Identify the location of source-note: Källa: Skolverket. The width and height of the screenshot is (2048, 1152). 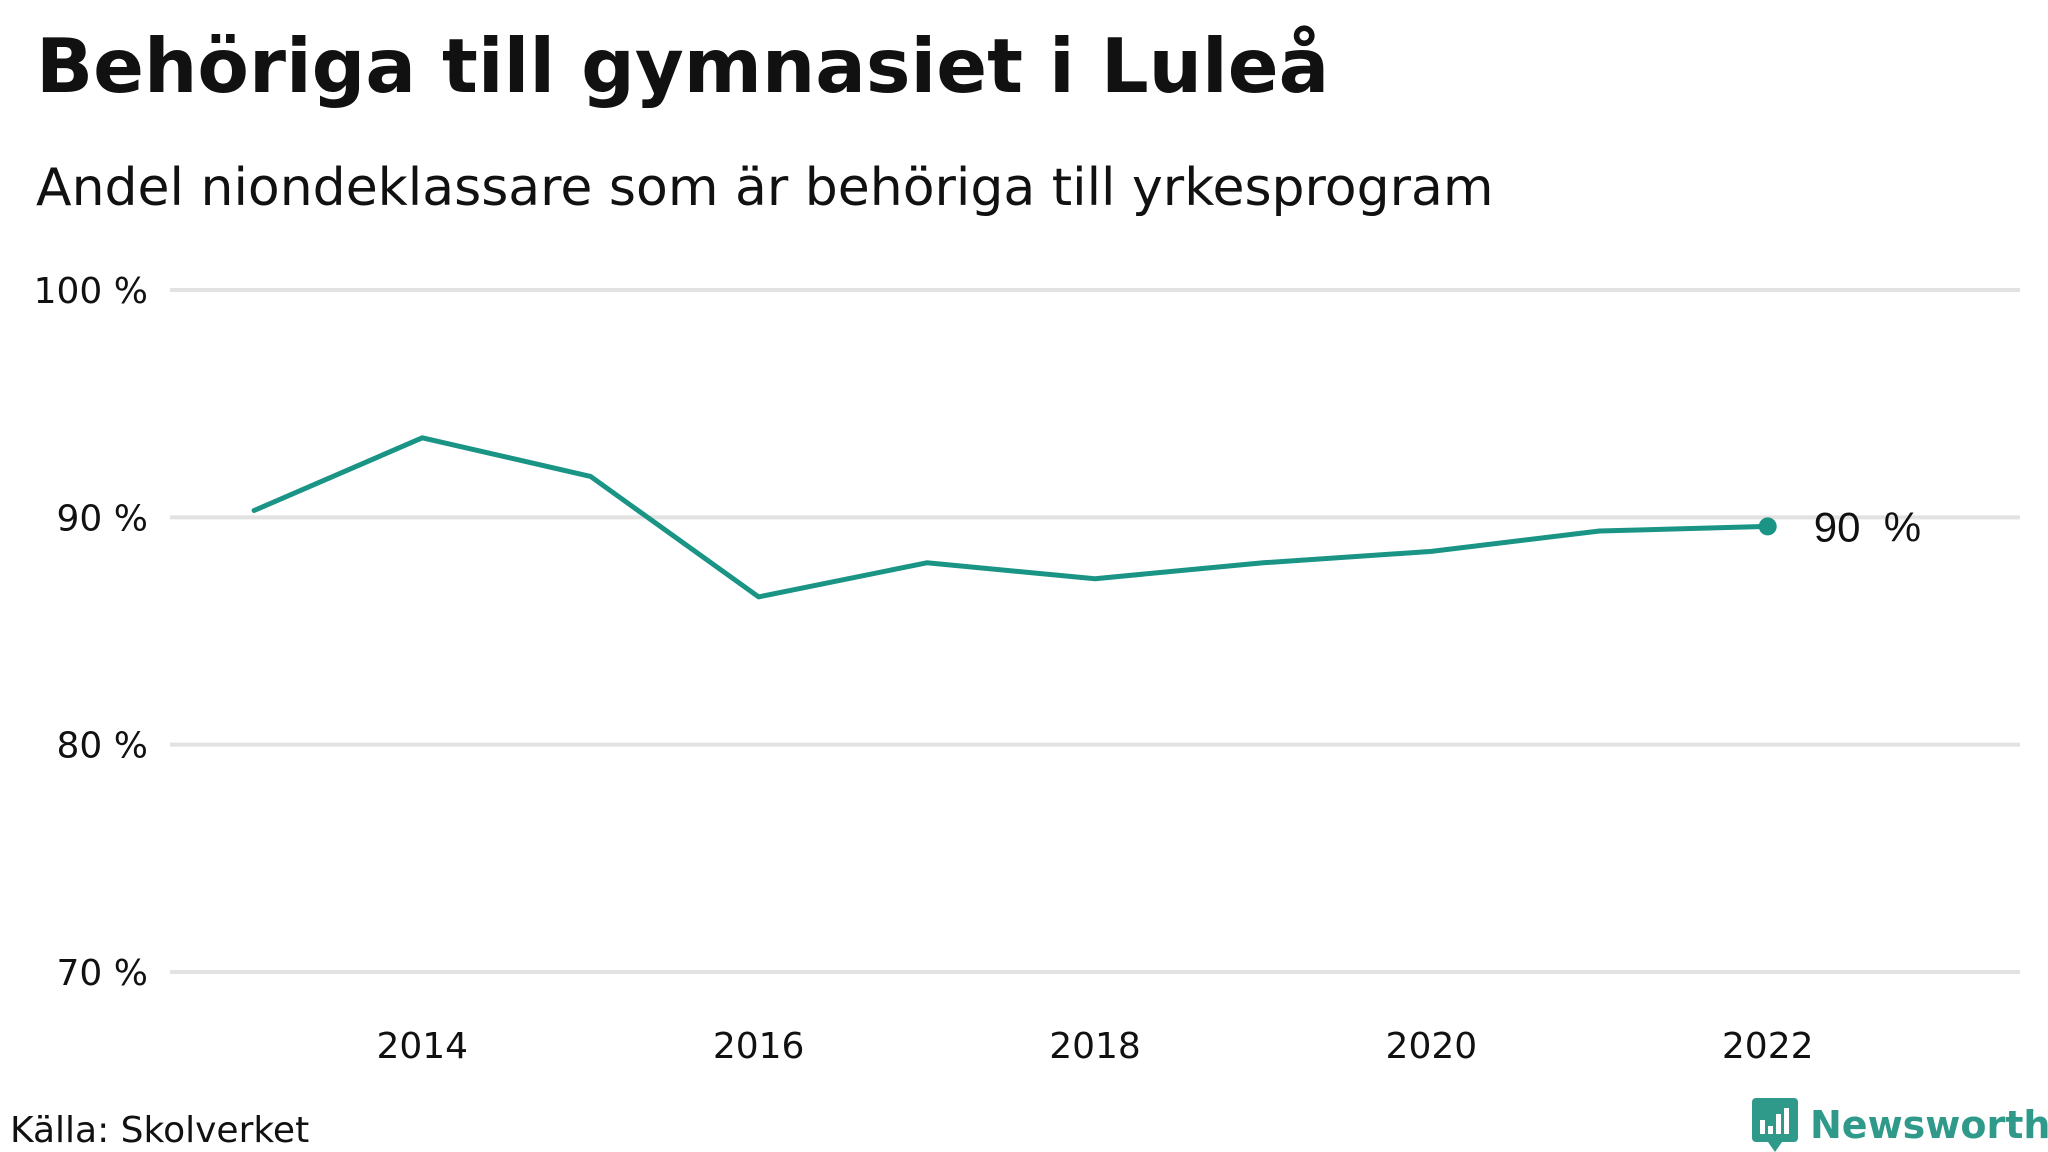
(160, 1130).